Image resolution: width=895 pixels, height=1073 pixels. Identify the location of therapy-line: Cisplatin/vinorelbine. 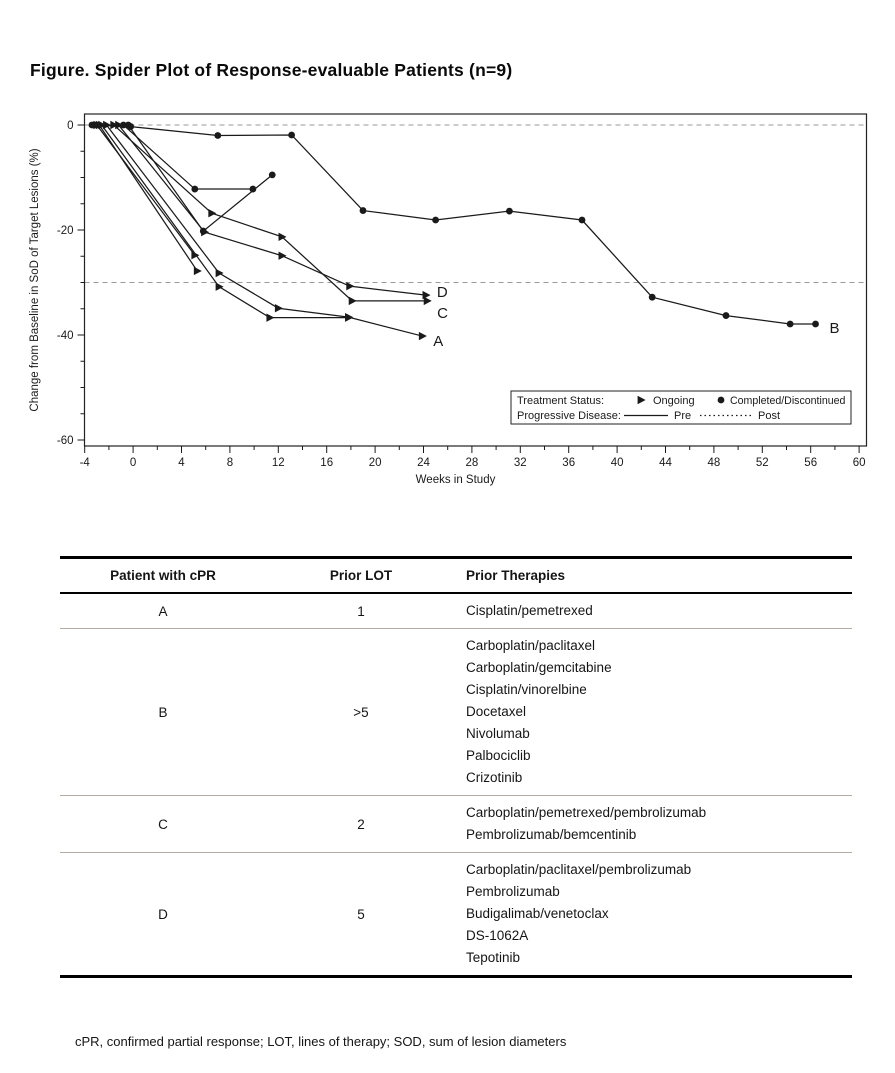
(526, 689).